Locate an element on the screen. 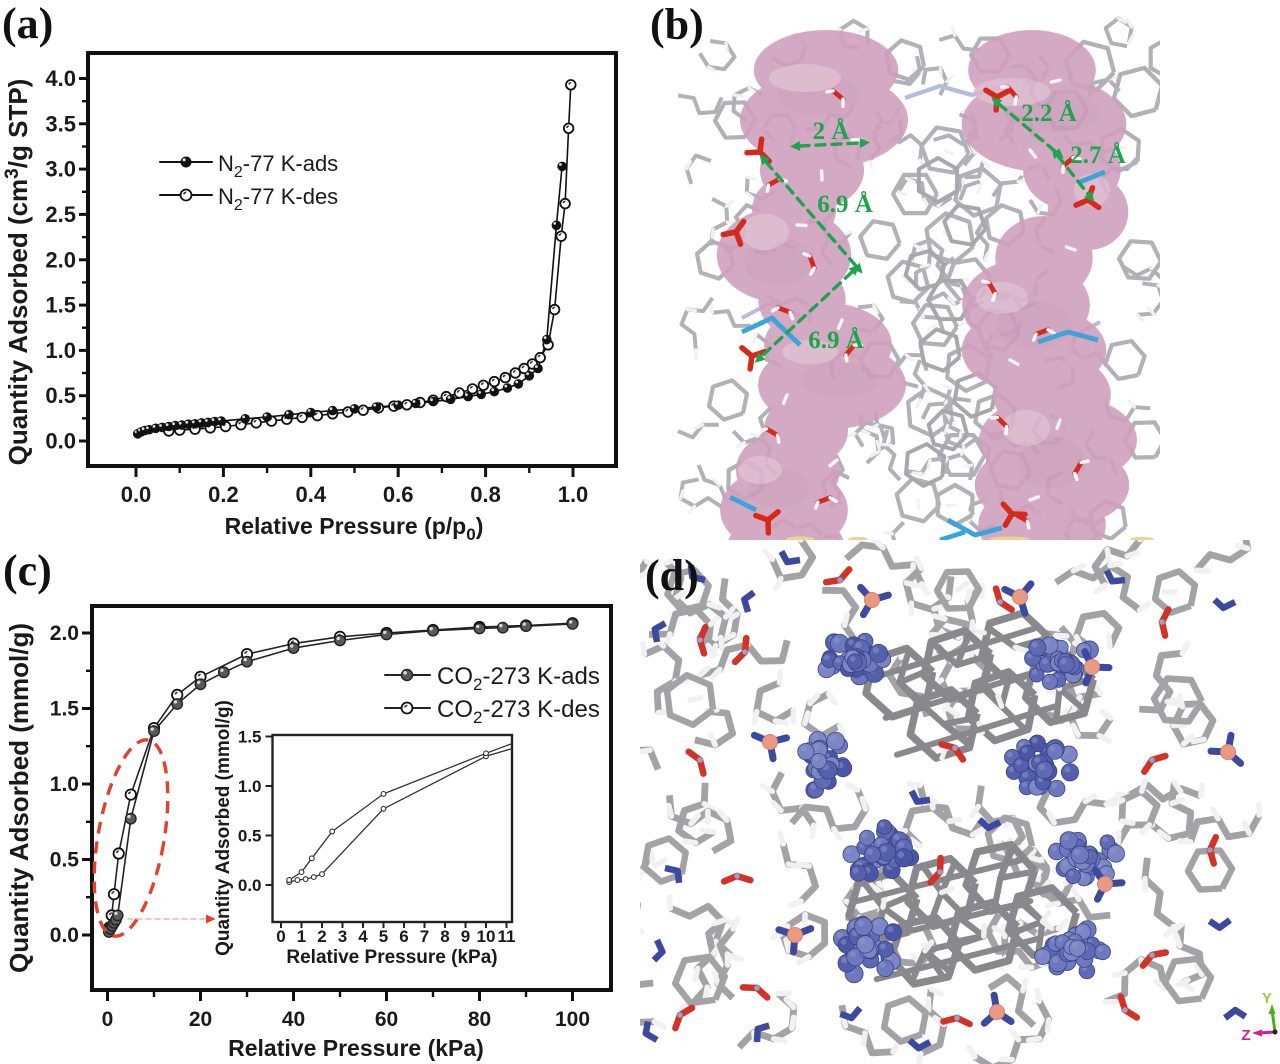  svg-text: (c) is located at coordinates (27, 570).